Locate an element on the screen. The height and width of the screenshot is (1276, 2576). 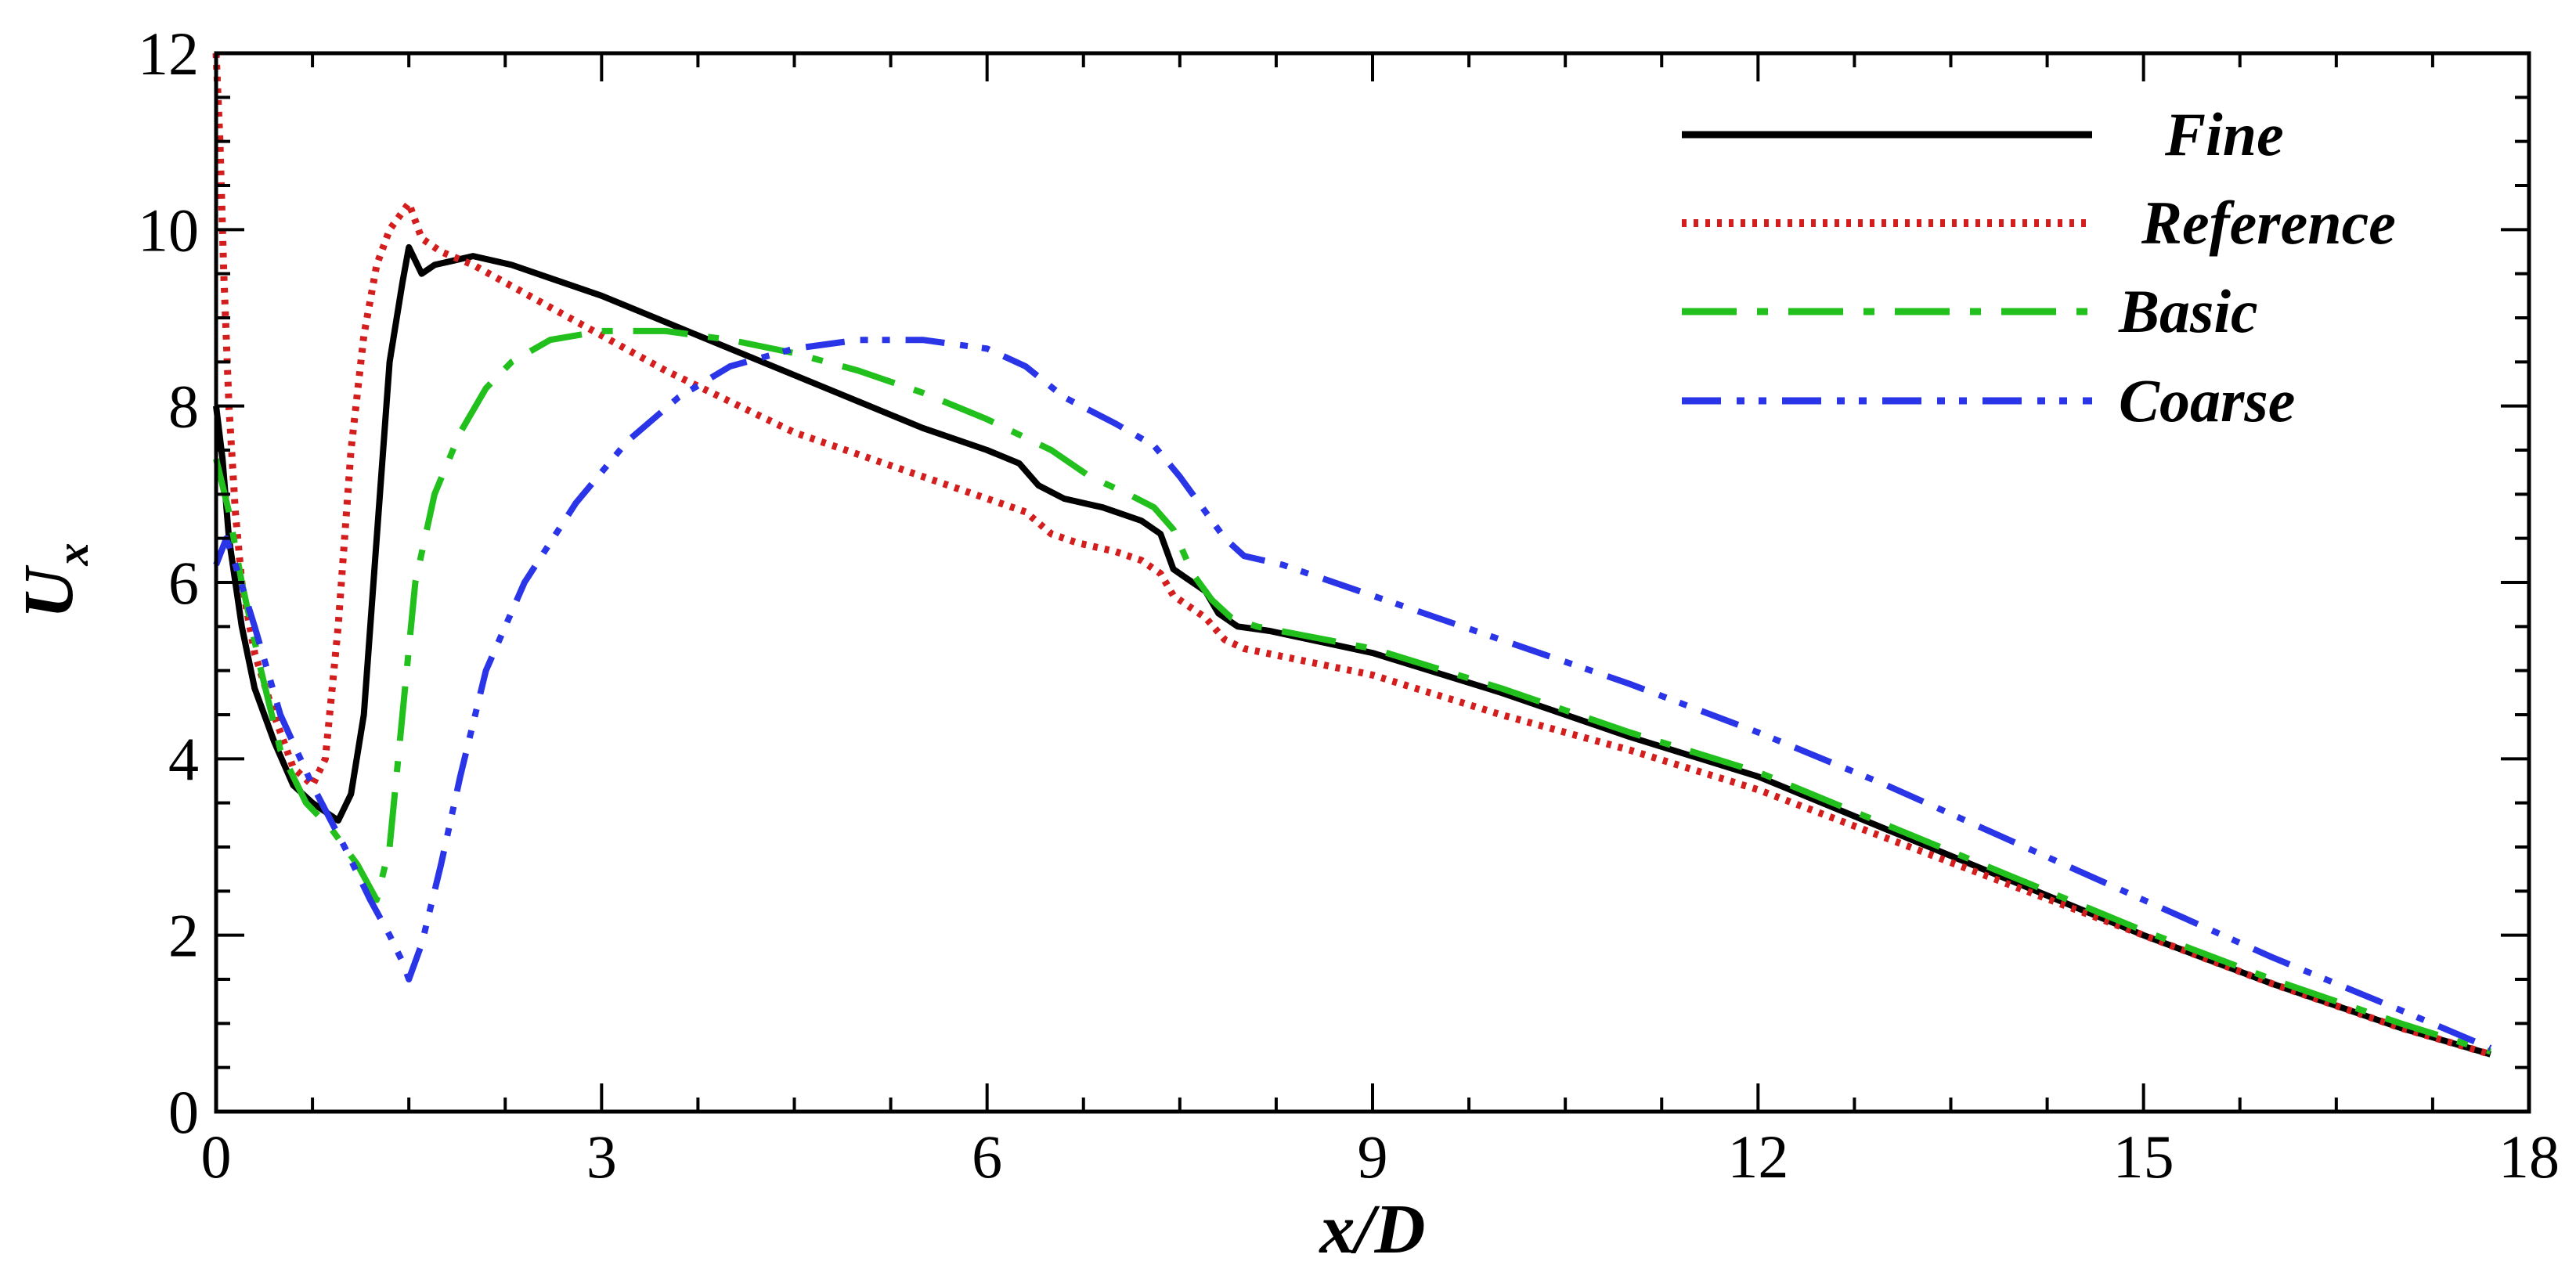
x-tick-label: 3 is located at coordinates (601, 1157).